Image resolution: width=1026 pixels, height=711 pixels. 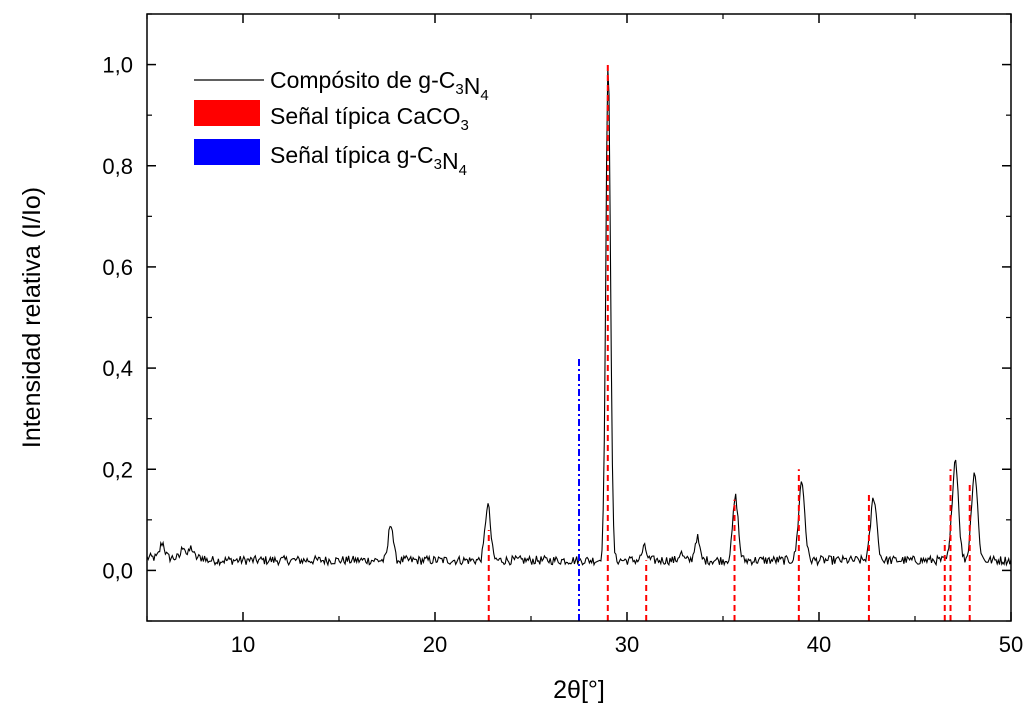 I want to click on x-tick-label: 50, so click(x=1011, y=644).